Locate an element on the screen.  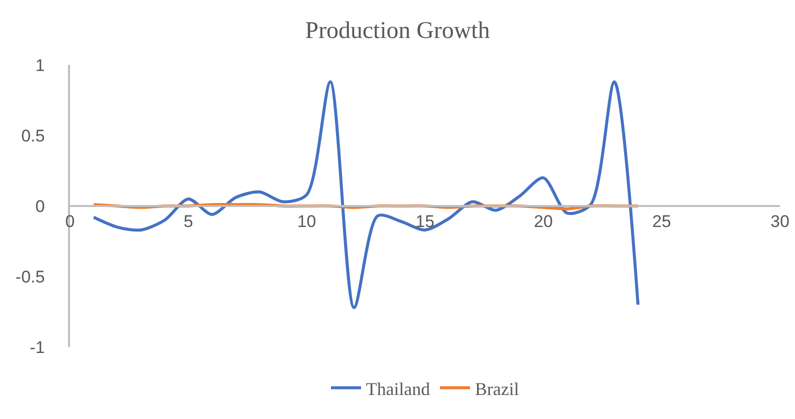
x-tick-label: 25 is located at coordinates (662, 222).